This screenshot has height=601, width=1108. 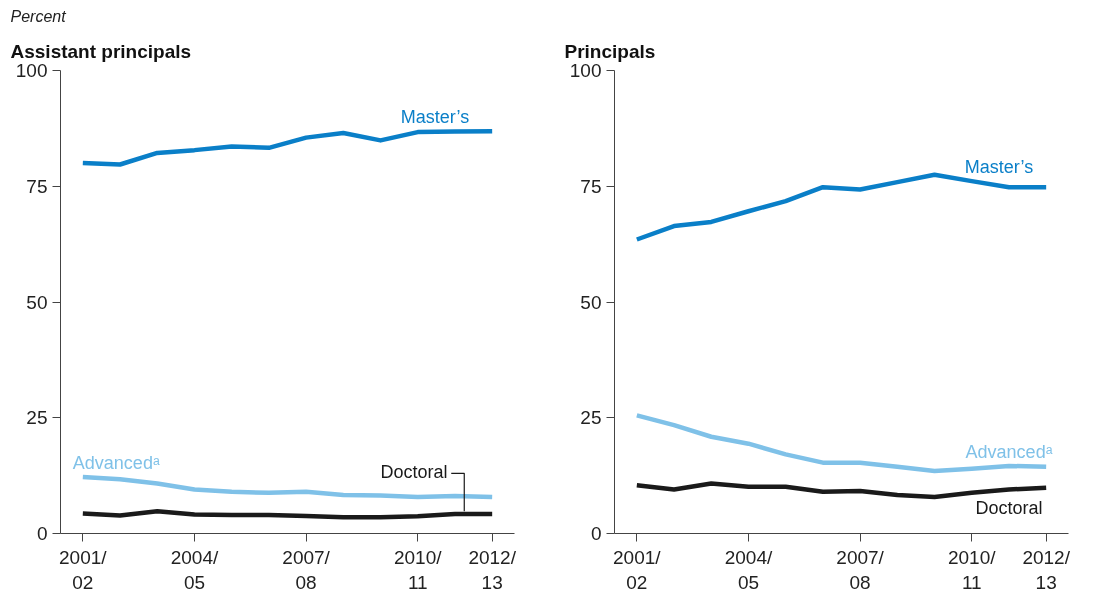 I want to click on chart-title: Assistant principals, so click(x=101, y=51).